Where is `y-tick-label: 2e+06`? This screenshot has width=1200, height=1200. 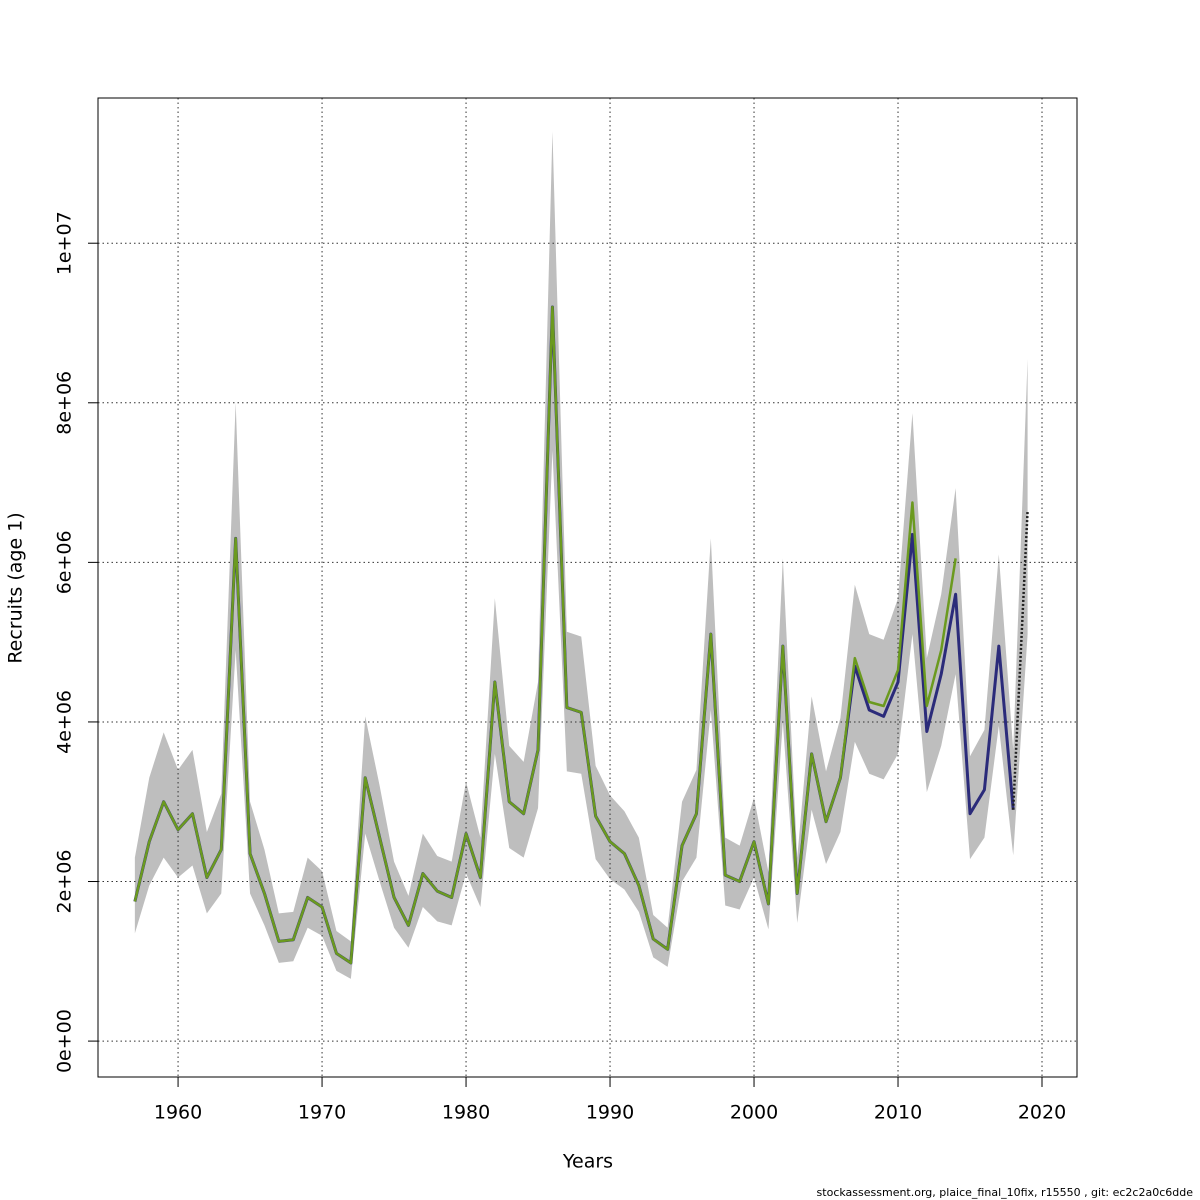 y-tick-label: 2e+06 is located at coordinates (65, 882).